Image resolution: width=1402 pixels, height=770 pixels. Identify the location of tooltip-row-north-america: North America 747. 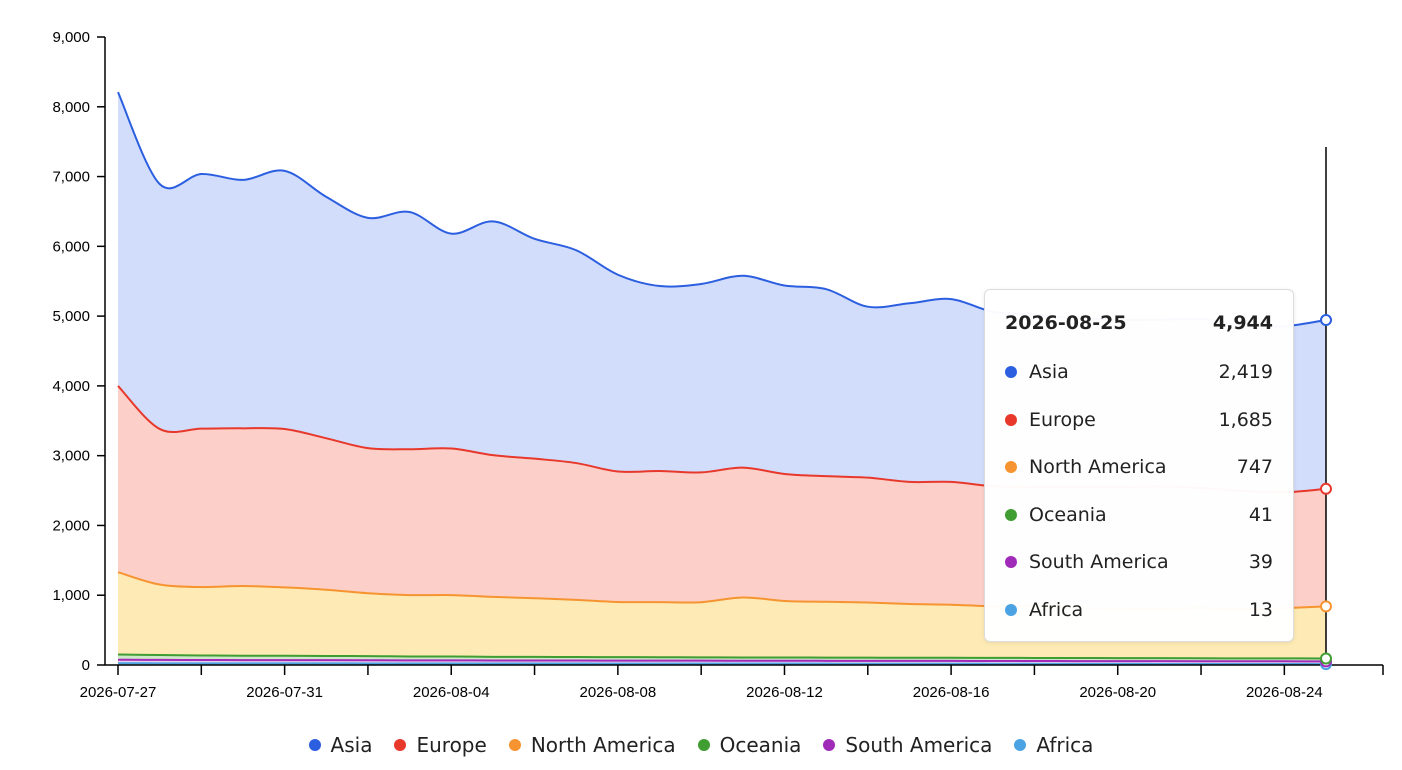
(1139, 467).